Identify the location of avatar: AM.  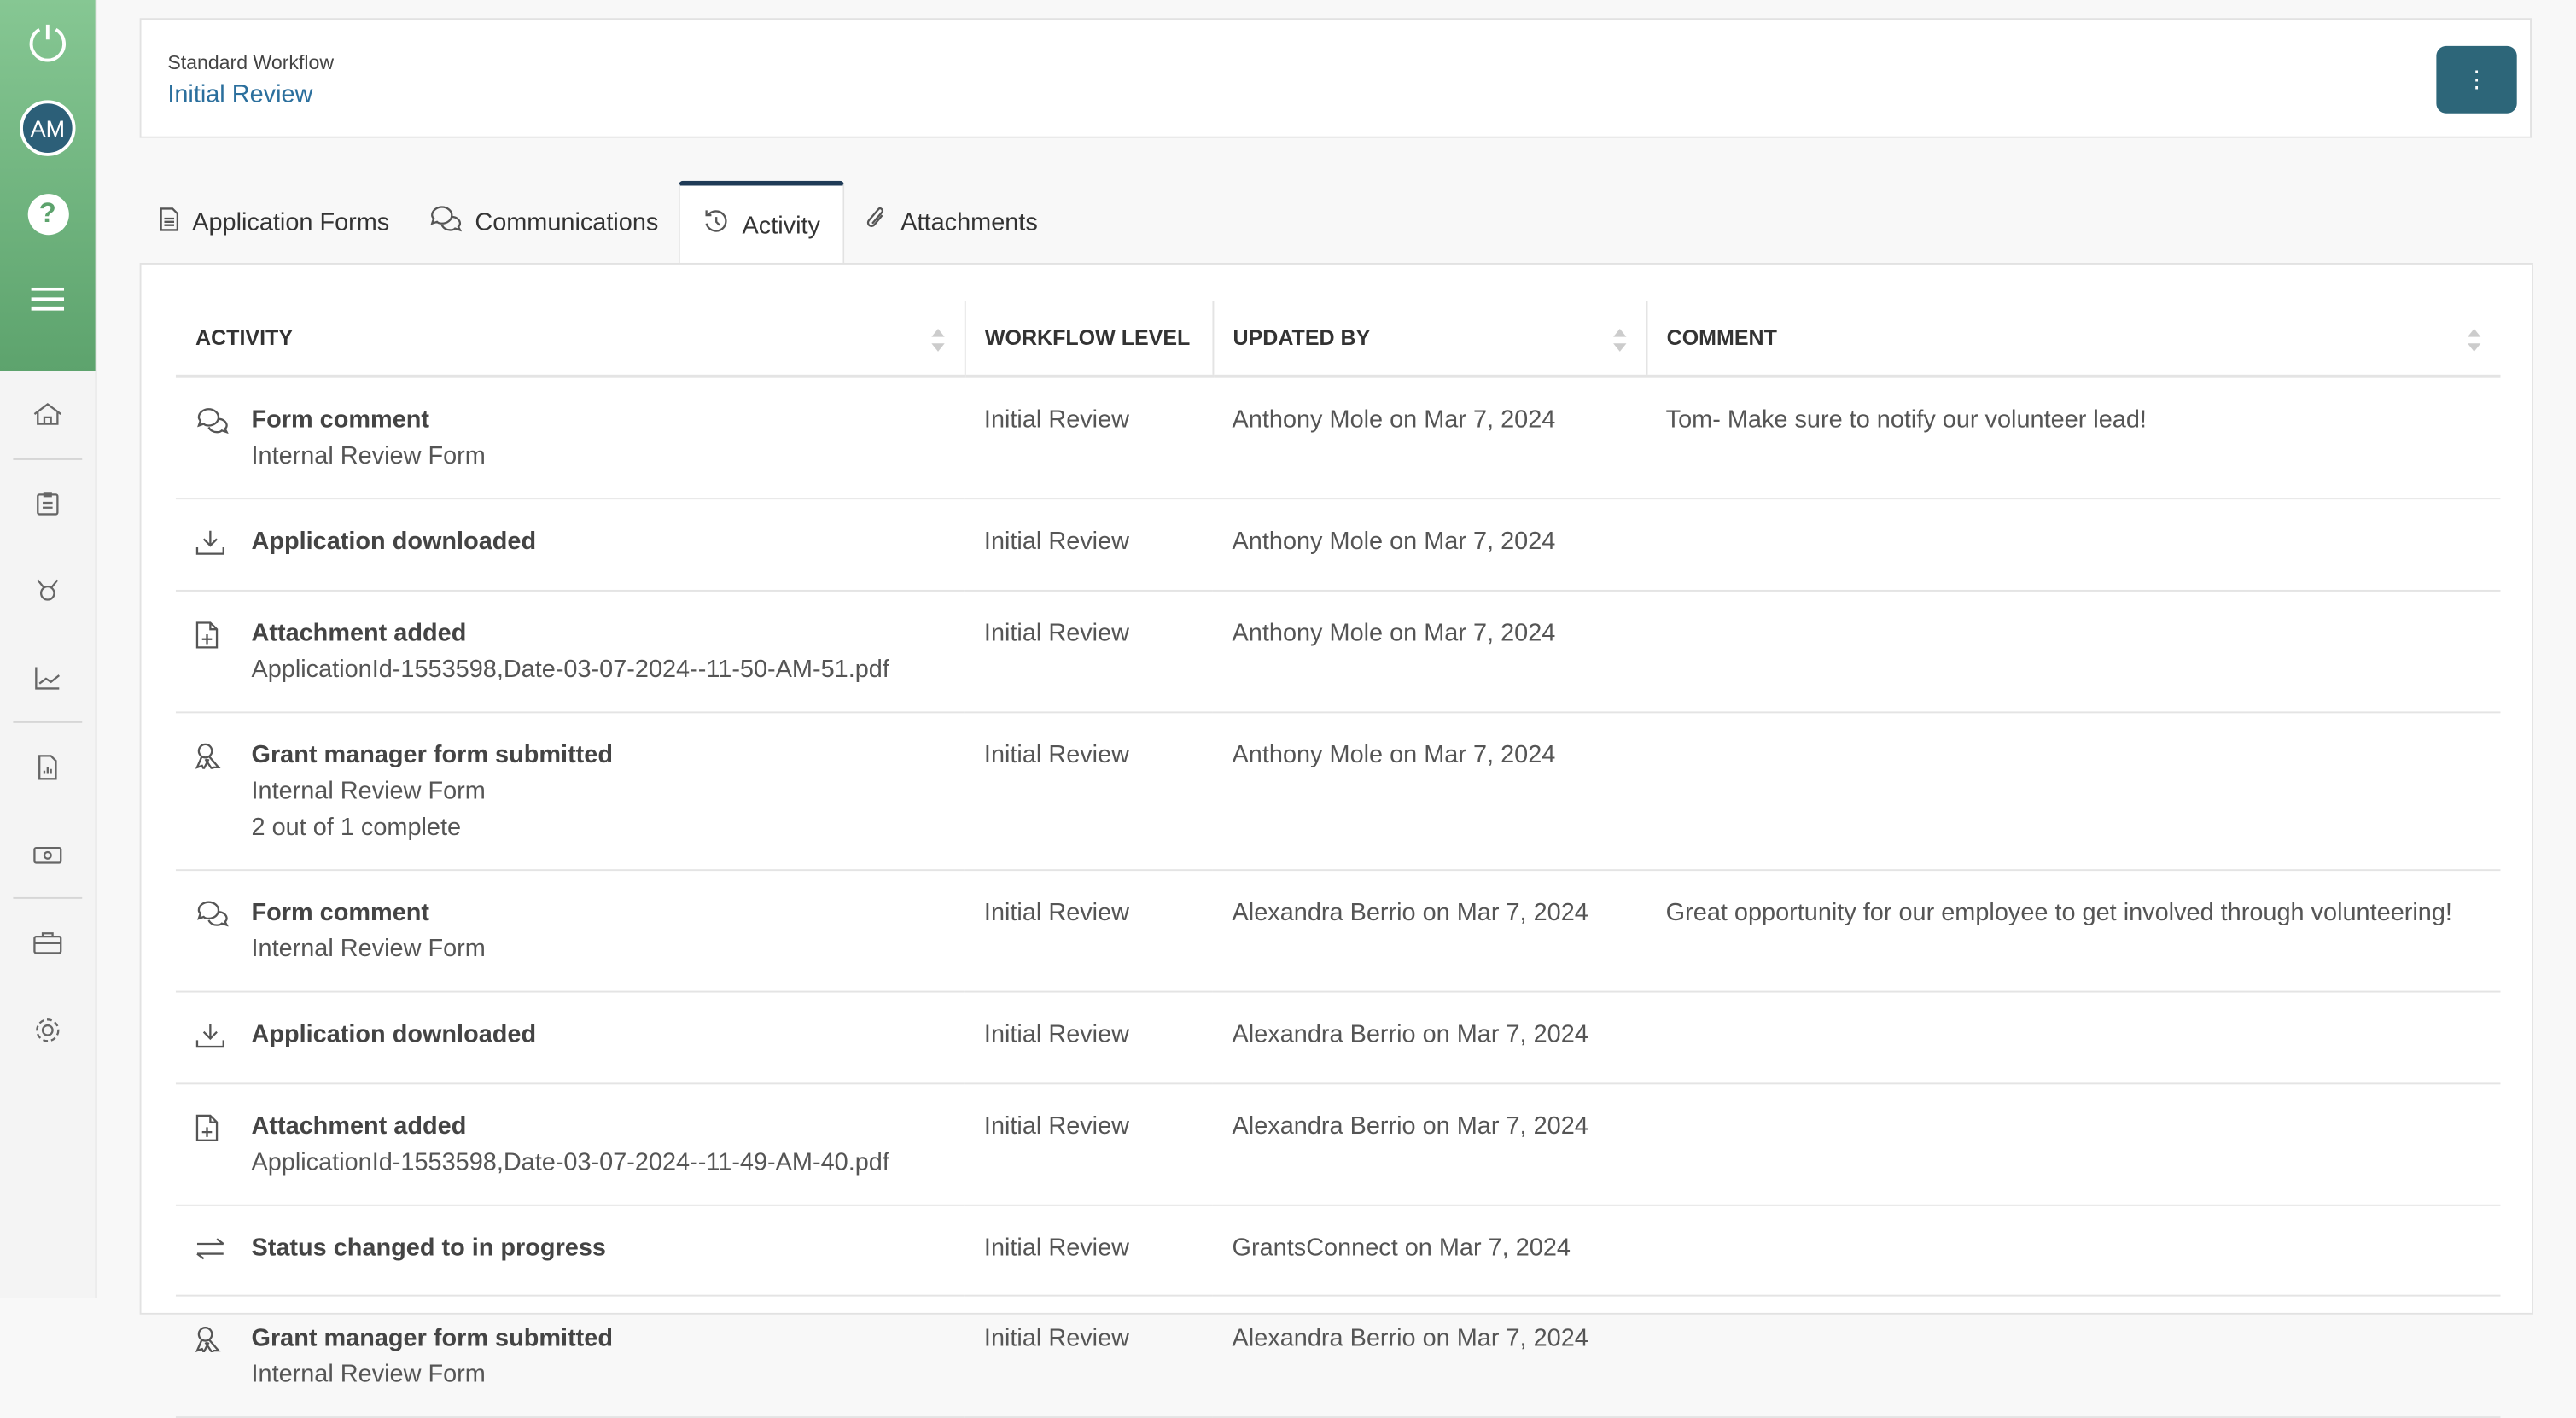
(48, 128).